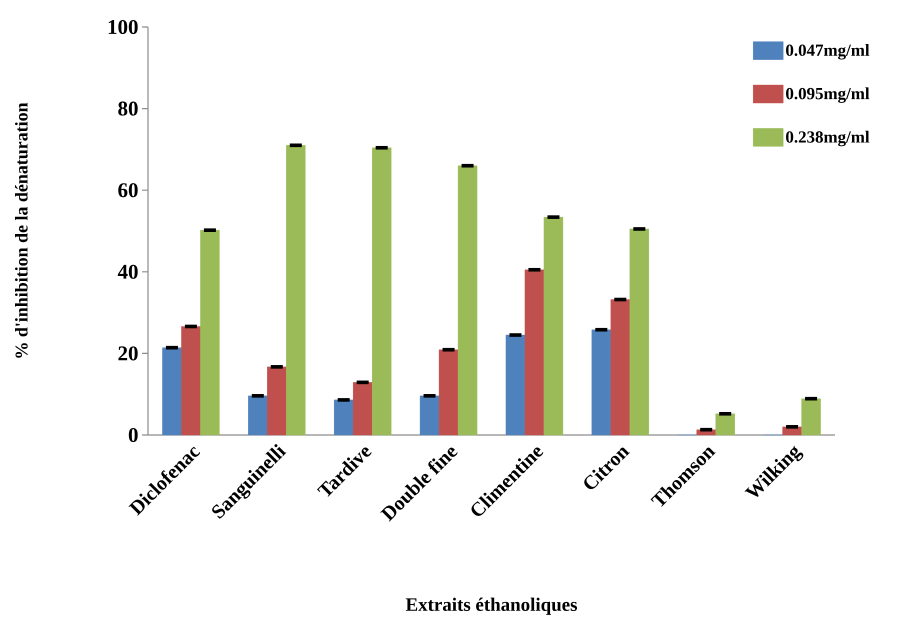 The width and height of the screenshot is (905, 619). I want to click on y-tick-label: 80, so click(128, 109).